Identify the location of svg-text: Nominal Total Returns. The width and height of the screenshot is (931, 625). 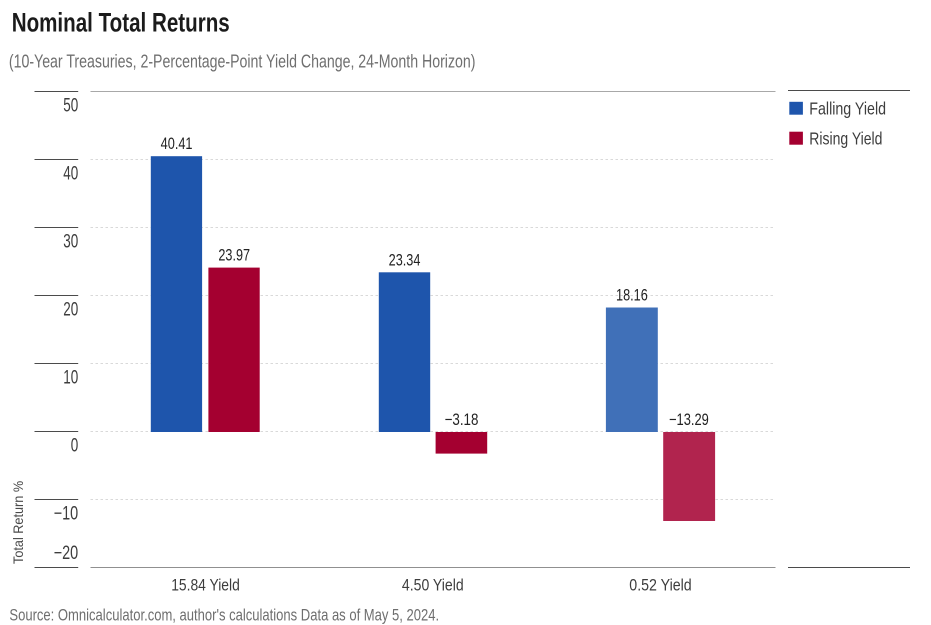
(121, 23).